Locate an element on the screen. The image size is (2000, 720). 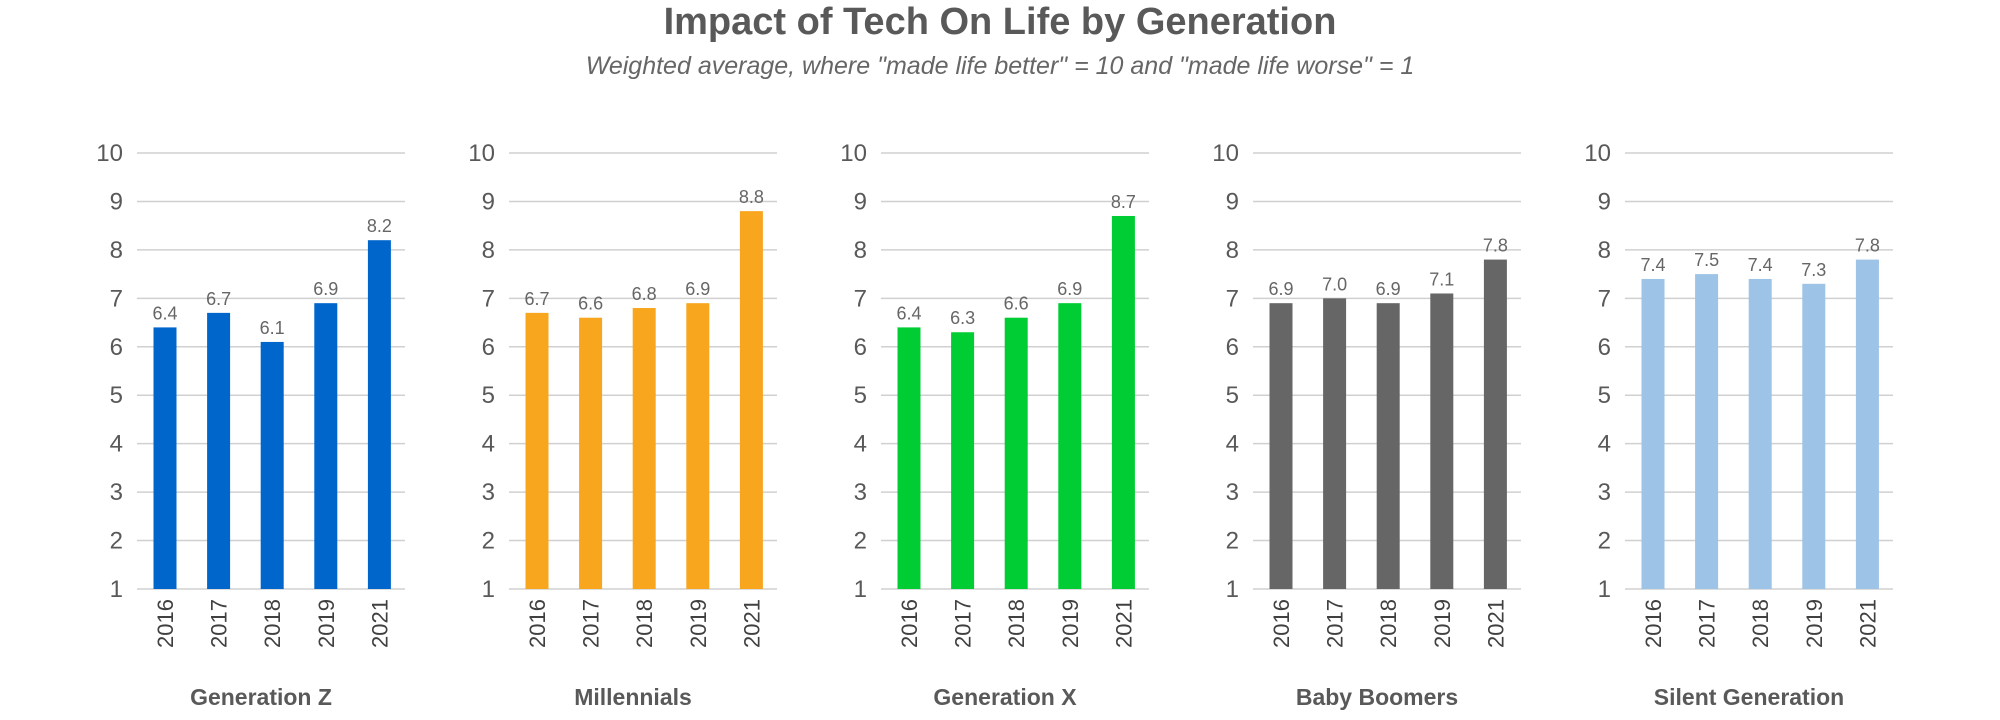
panel-label: Generation X is located at coordinates (1005, 697).